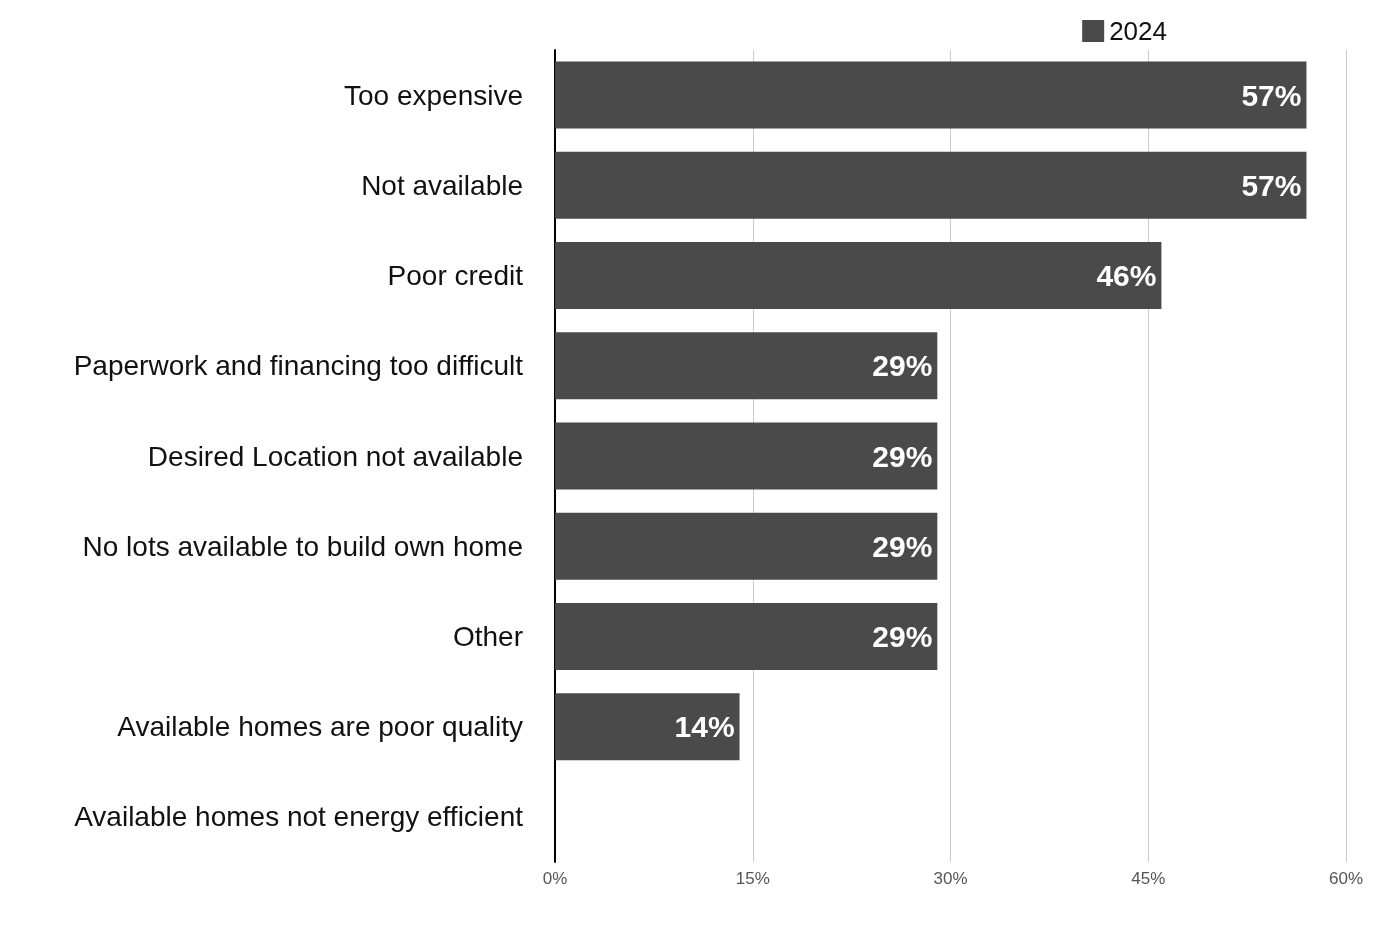 The width and height of the screenshot is (1390, 928). I want to click on x-tick-label: 15%, so click(752, 878).